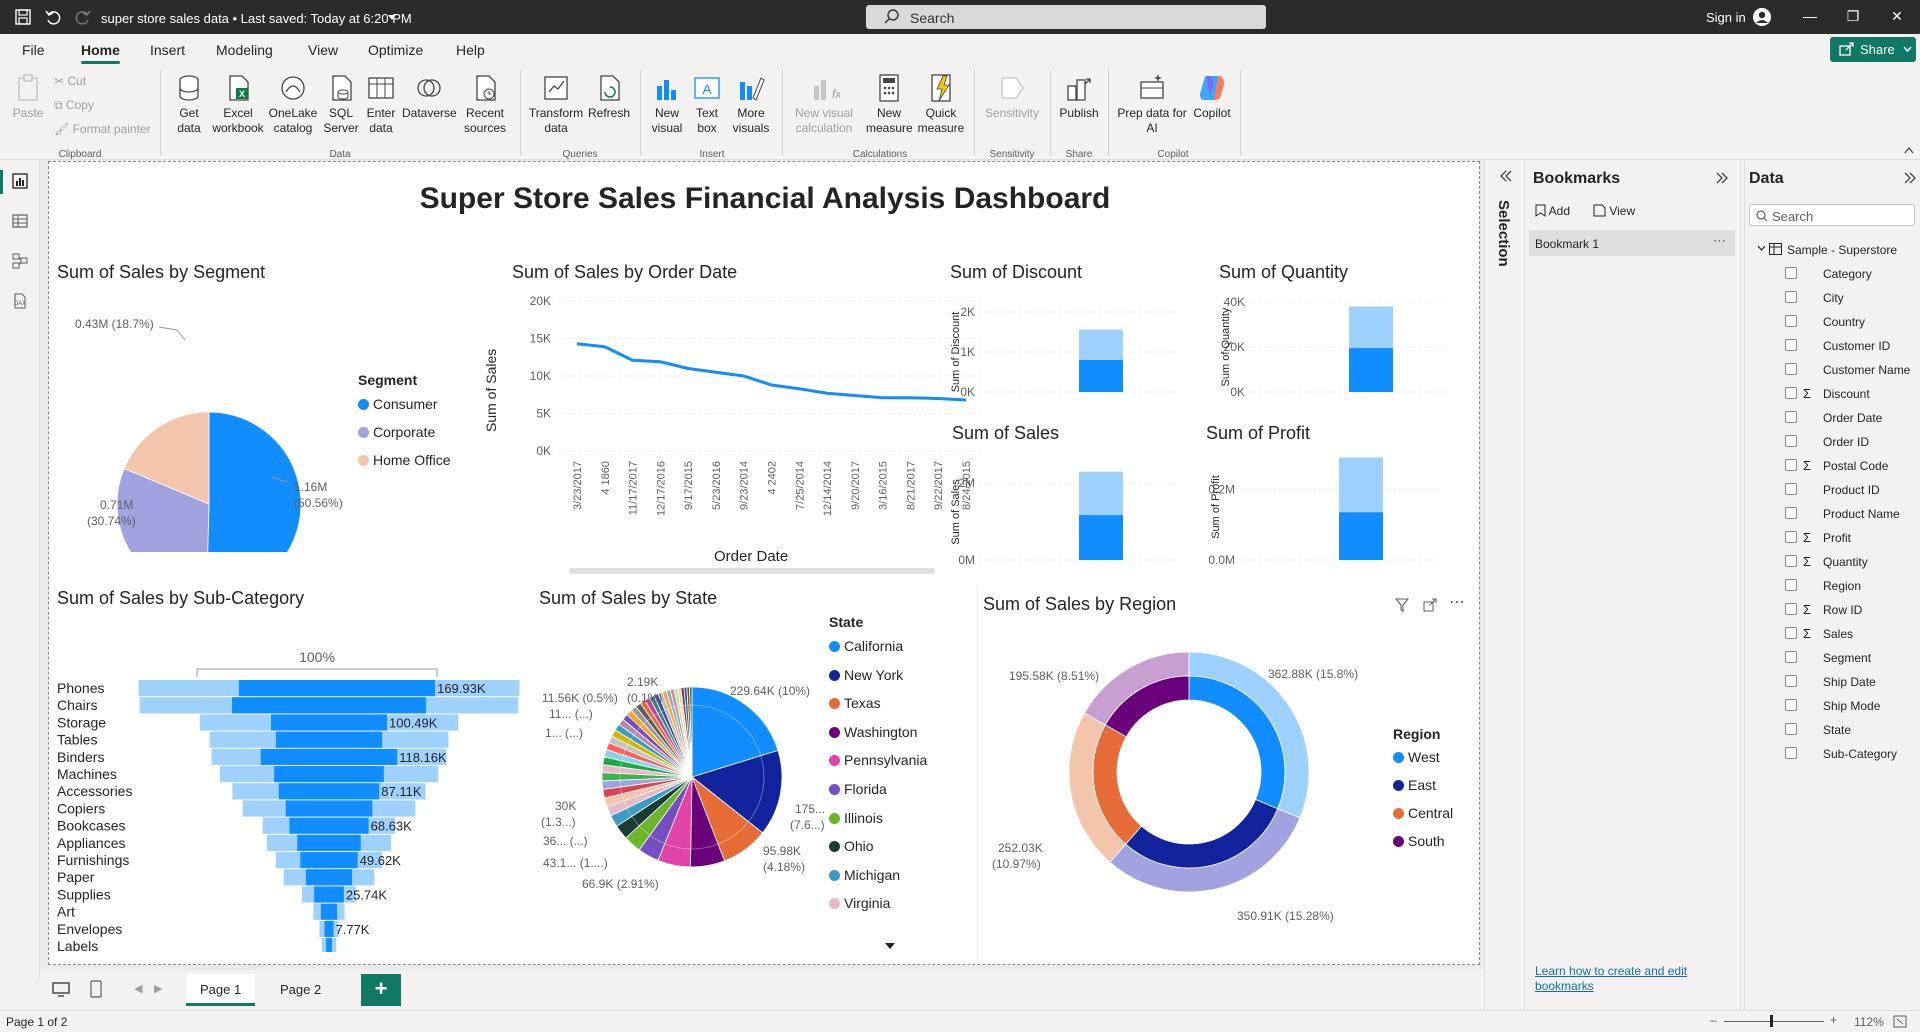  Describe the element at coordinates (20, 181) in the screenshot. I see `report-view-icon` at that location.